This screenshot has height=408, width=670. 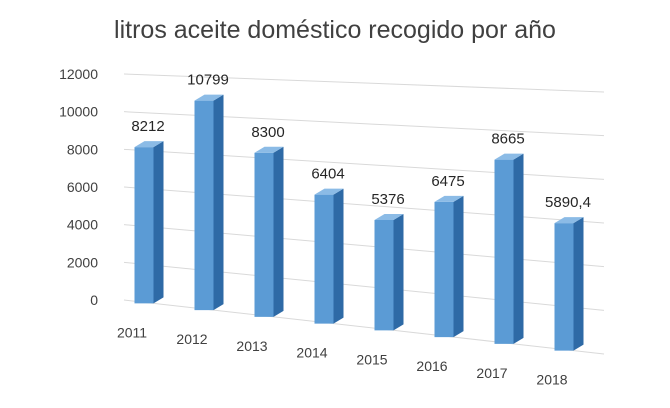 What do you see at coordinates (491, 373) in the screenshot?
I see `x-tick-label: 2017` at bounding box center [491, 373].